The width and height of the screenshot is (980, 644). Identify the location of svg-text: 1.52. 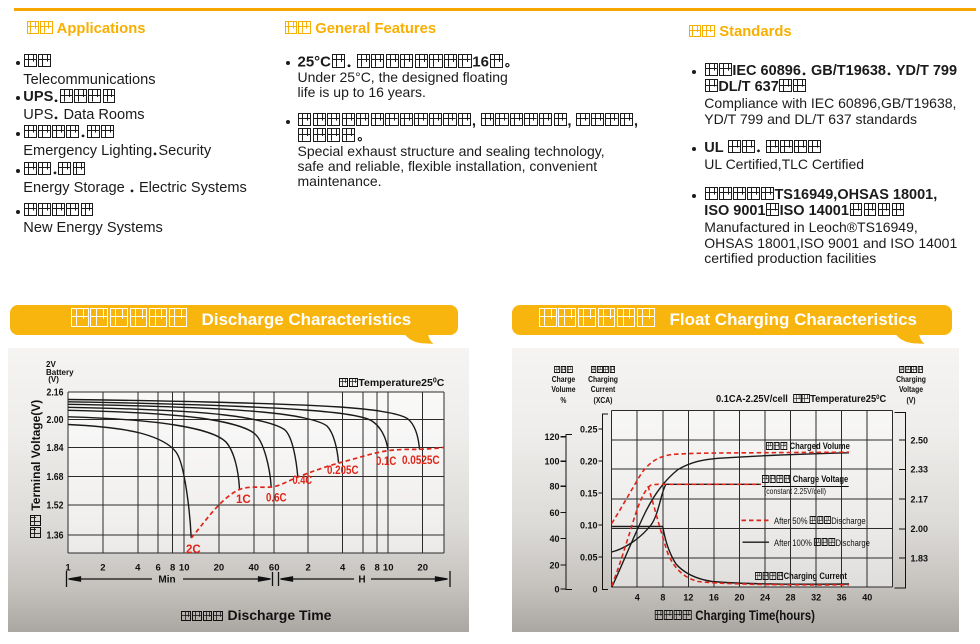
(55, 506).